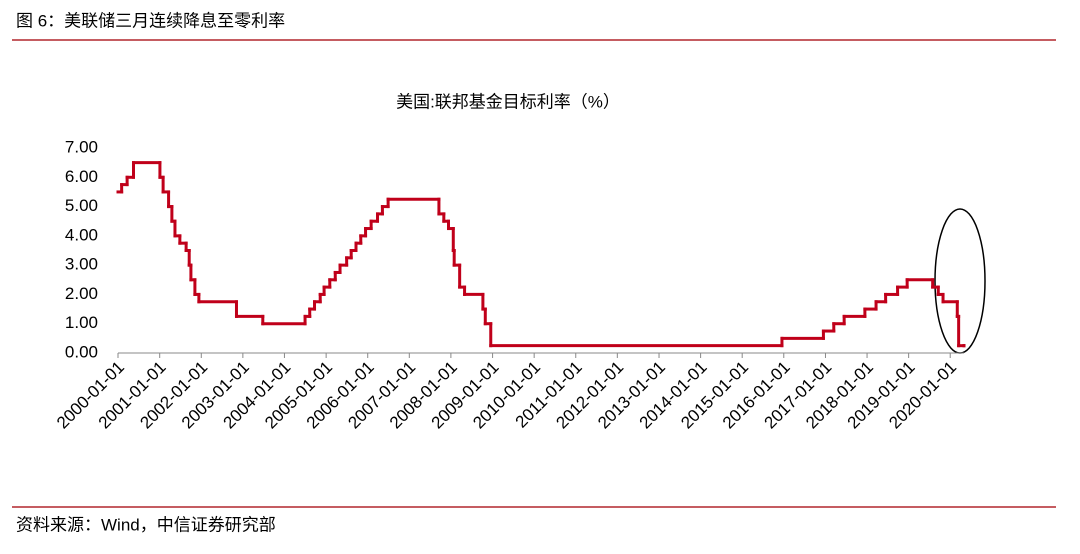  Describe the element at coordinates (81, 146) in the screenshot. I see `y-tick-label: 7.00` at that location.